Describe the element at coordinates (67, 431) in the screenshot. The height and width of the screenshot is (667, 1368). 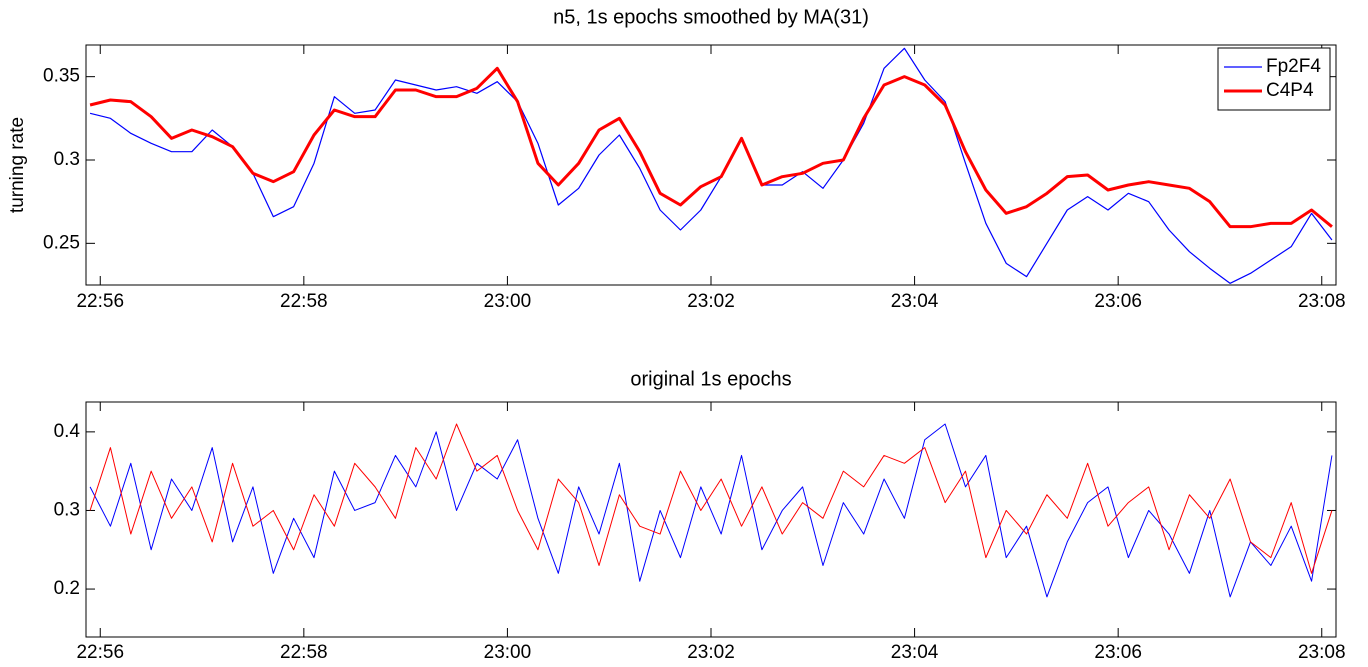
I see `y-tick-label: 0.4` at that location.